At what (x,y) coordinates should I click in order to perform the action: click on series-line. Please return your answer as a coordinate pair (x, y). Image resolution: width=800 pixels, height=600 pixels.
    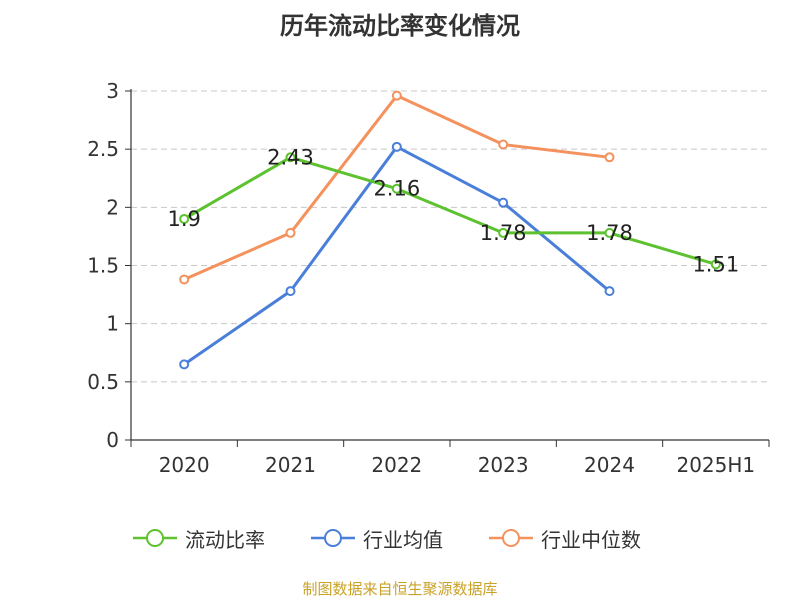
    Looking at the image, I should click on (450, 210).